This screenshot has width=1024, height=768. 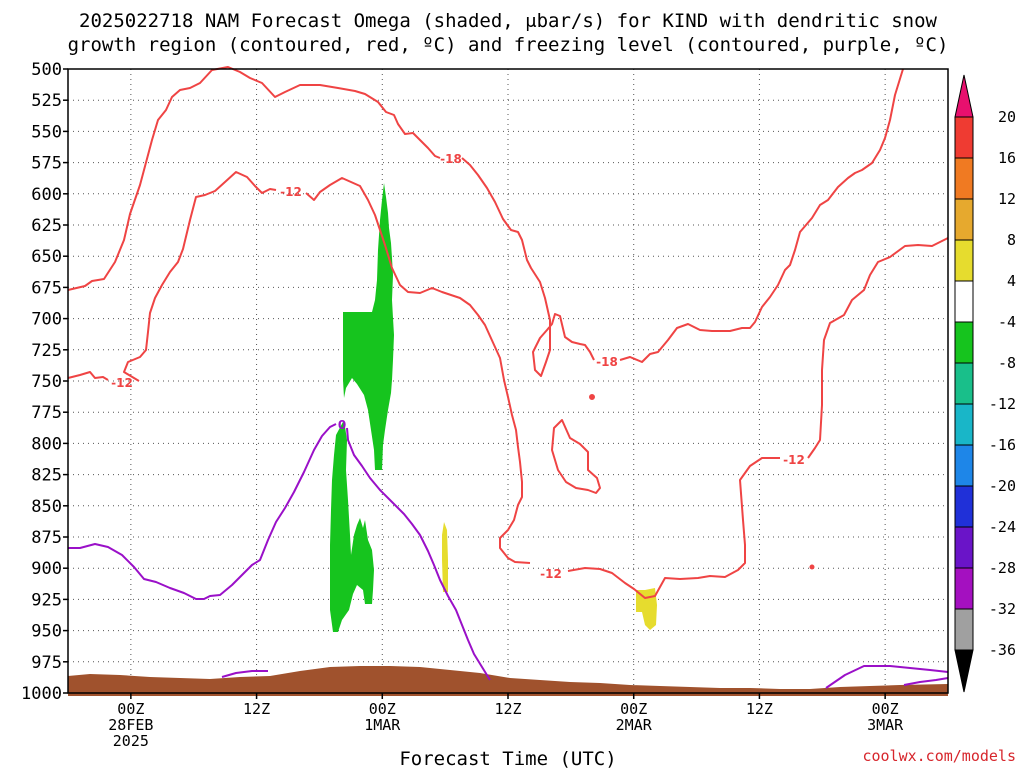 I want to click on y-tick-label: 750, so click(x=46, y=382).